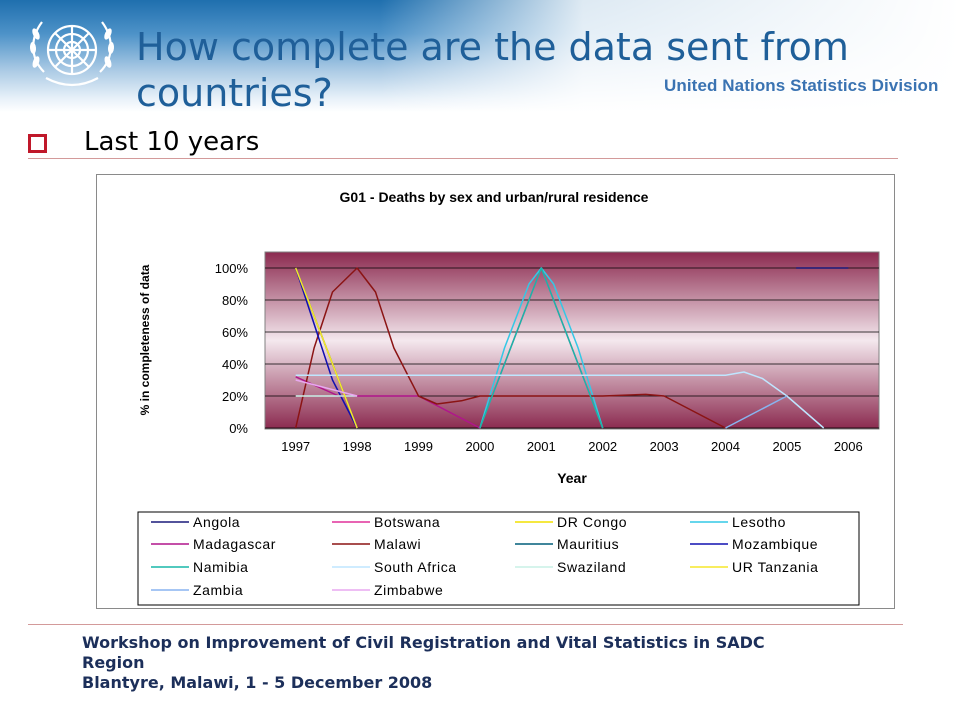  Describe the element at coordinates (418, 446) in the screenshot. I see `x-tick-label: 1999` at that location.